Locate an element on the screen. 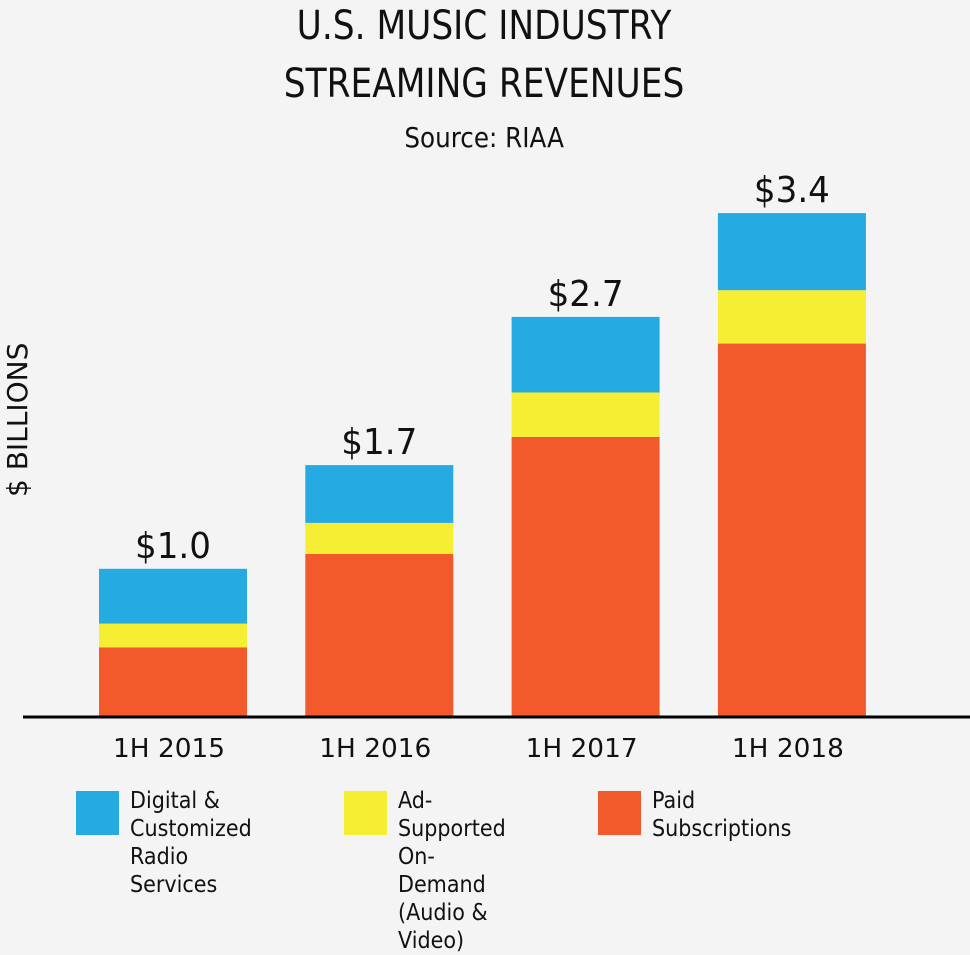 Image resolution: width=970 pixels, height=955 pixels. bar-segment-digital-customized-radio-services-1h-2017 is located at coordinates (585, 354).